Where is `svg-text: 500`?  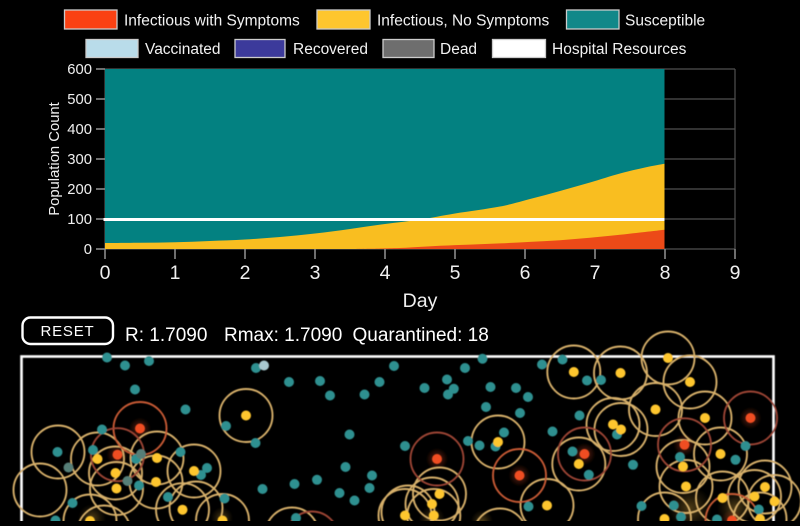
svg-text: 500 is located at coordinates (79, 100).